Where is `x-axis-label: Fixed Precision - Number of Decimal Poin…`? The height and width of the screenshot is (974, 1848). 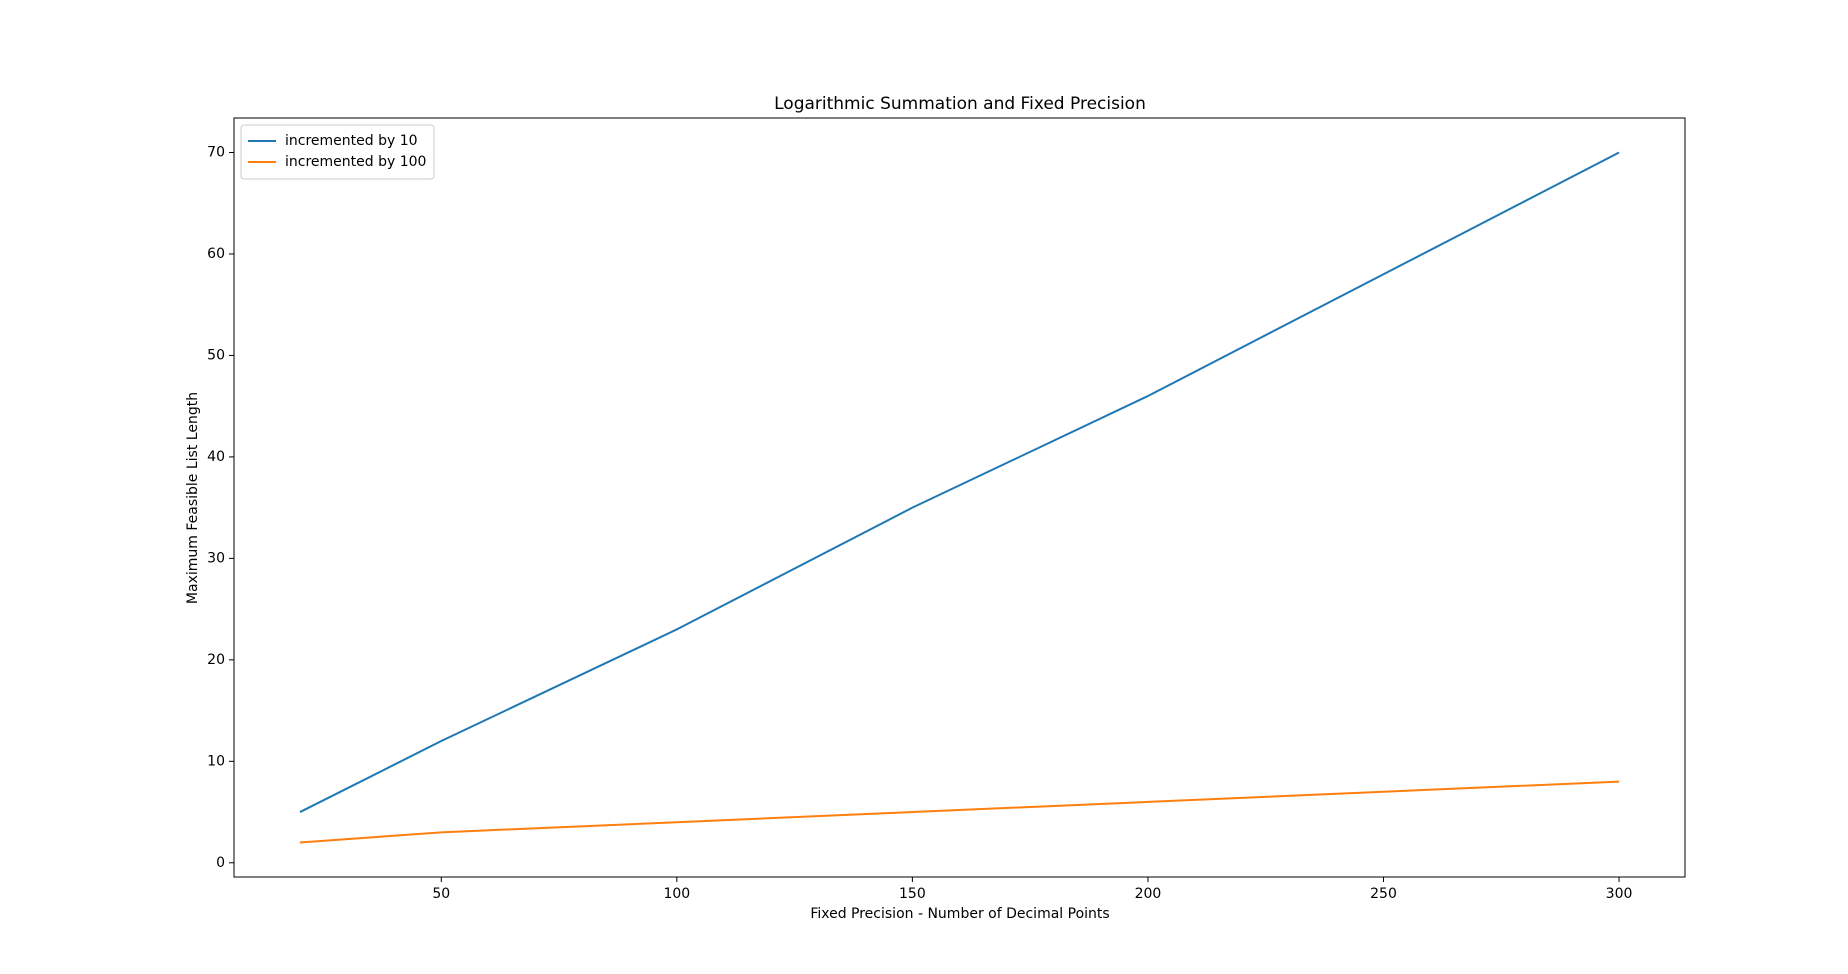
x-axis-label: Fixed Precision - Number of Decimal Poin… is located at coordinates (959, 914).